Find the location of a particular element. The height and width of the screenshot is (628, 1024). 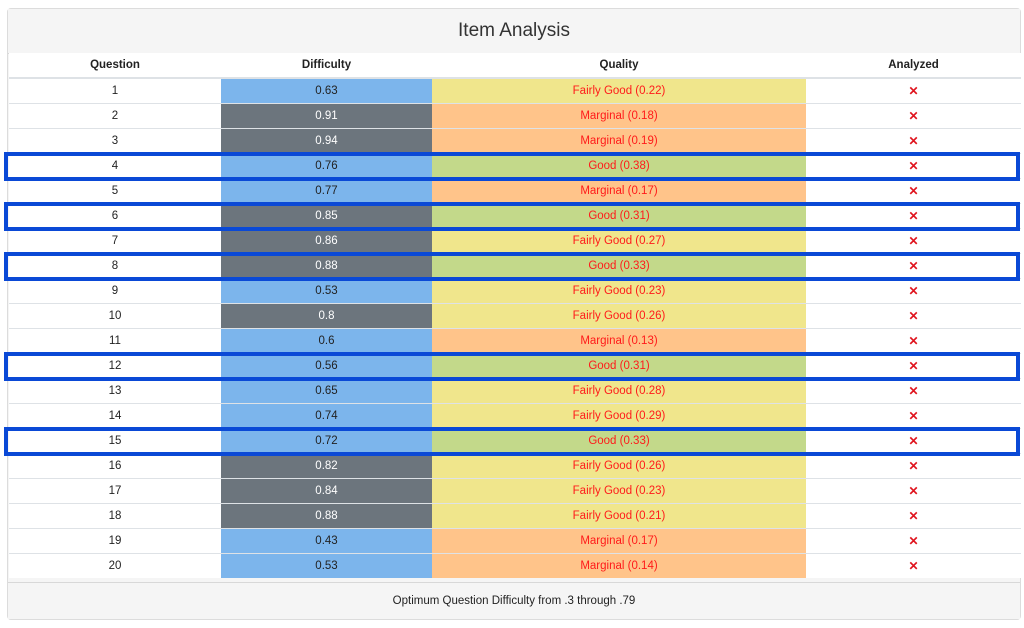

table-row: 10 0.8 Fairly Good (0.26) ✕ is located at coordinates (515, 316).